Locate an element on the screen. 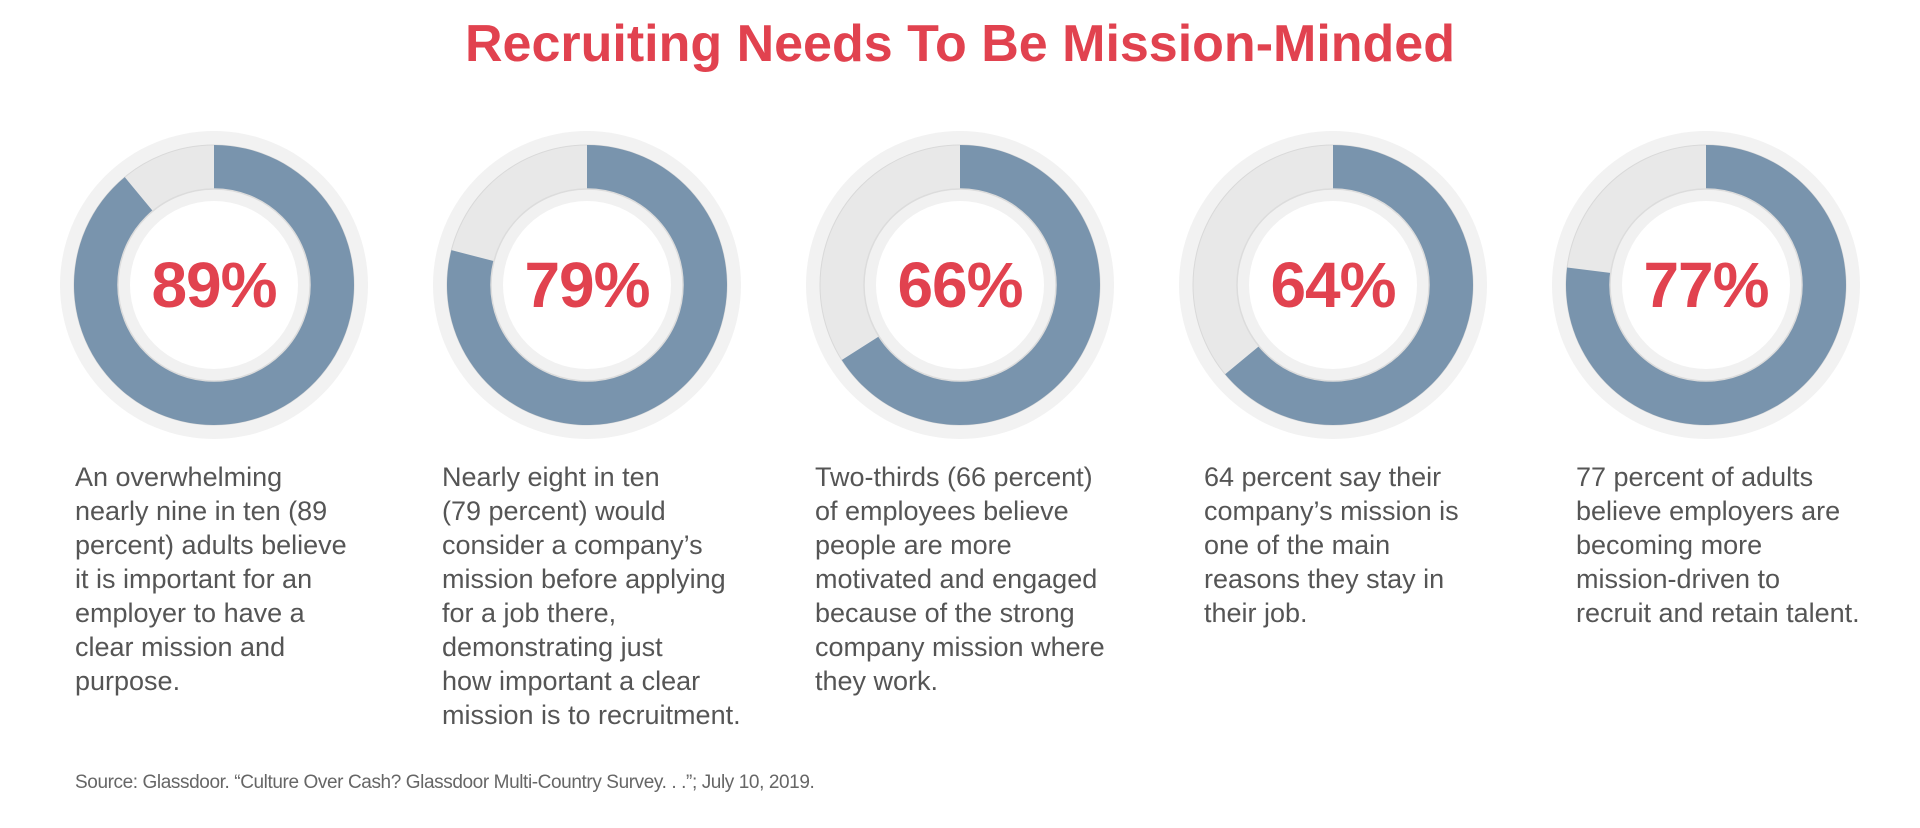  percent-label-1: 89% is located at coordinates (214, 285).